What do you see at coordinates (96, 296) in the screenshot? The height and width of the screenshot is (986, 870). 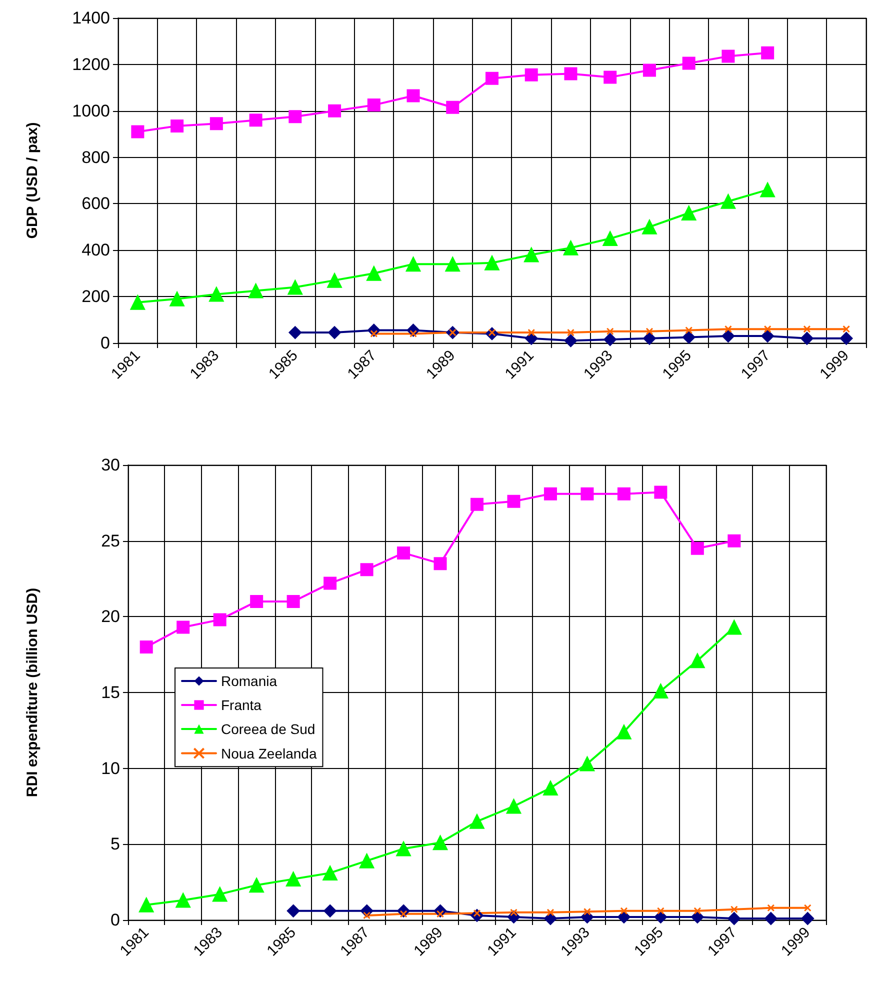 I see `y-tick-label: 200` at bounding box center [96, 296].